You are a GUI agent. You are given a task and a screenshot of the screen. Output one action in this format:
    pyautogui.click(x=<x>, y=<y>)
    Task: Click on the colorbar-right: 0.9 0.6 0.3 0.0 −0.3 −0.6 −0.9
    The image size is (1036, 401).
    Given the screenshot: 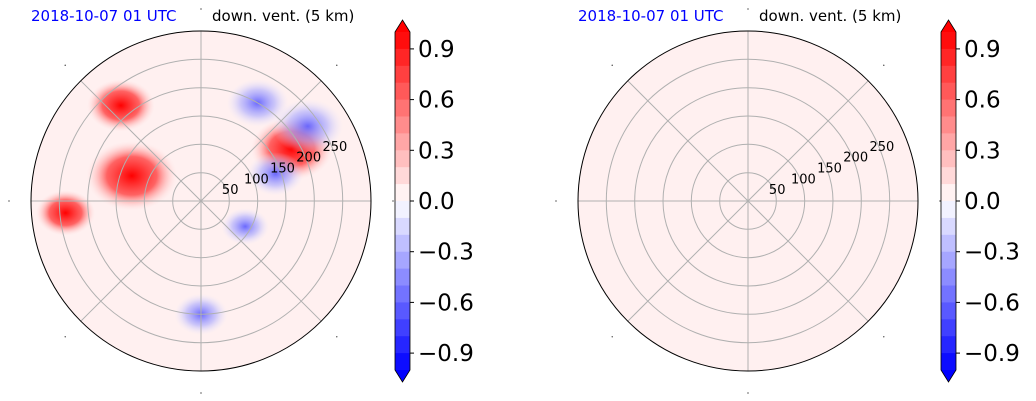 What is the action you would take?
    pyautogui.click(x=980, y=201)
    